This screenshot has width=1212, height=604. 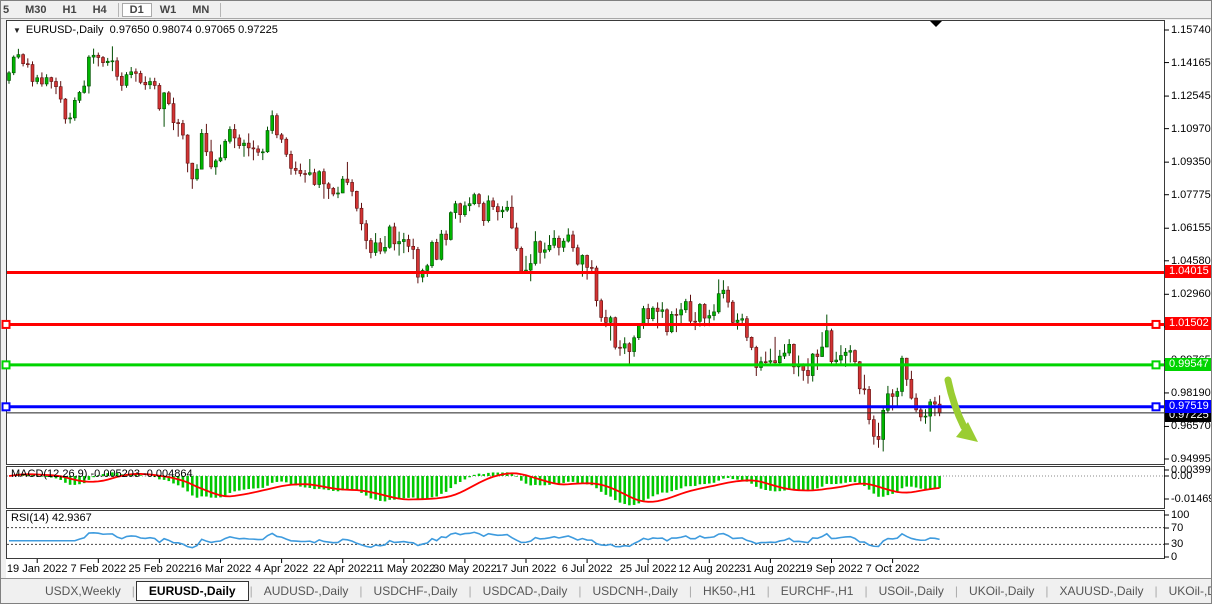 What do you see at coordinates (1002, 591) in the screenshot?
I see `chart-tab-ukoil-daily: UKOil-,Daily` at bounding box center [1002, 591].